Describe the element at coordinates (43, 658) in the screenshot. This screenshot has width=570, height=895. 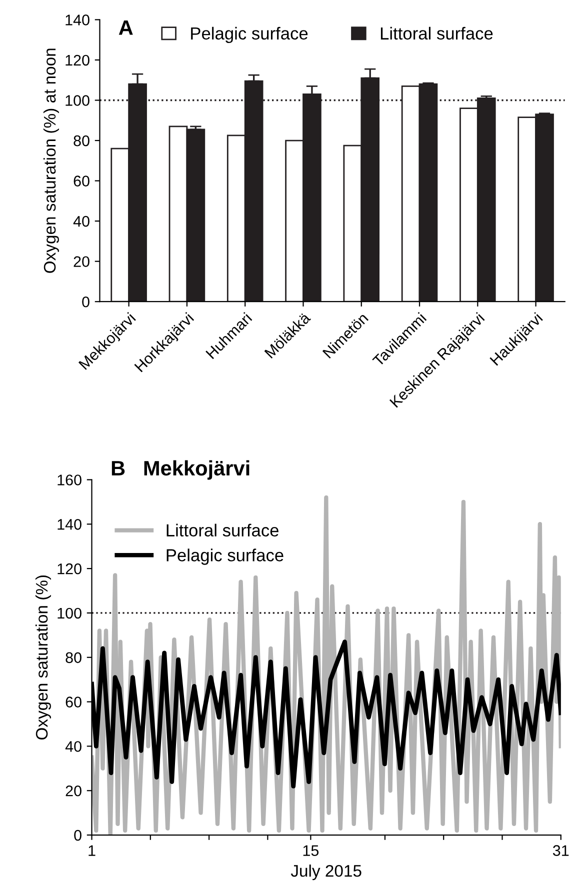
I see `y-axis-title: Oxygen saturation (%)` at that location.